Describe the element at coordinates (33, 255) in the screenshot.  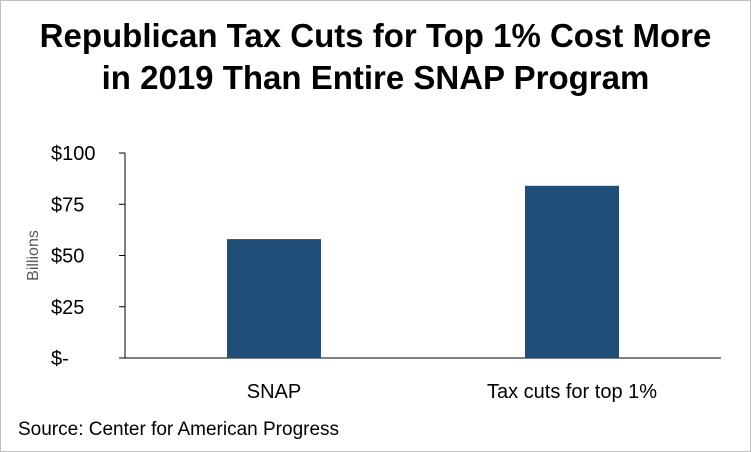
I see `y-axis-title: Billions` at that location.